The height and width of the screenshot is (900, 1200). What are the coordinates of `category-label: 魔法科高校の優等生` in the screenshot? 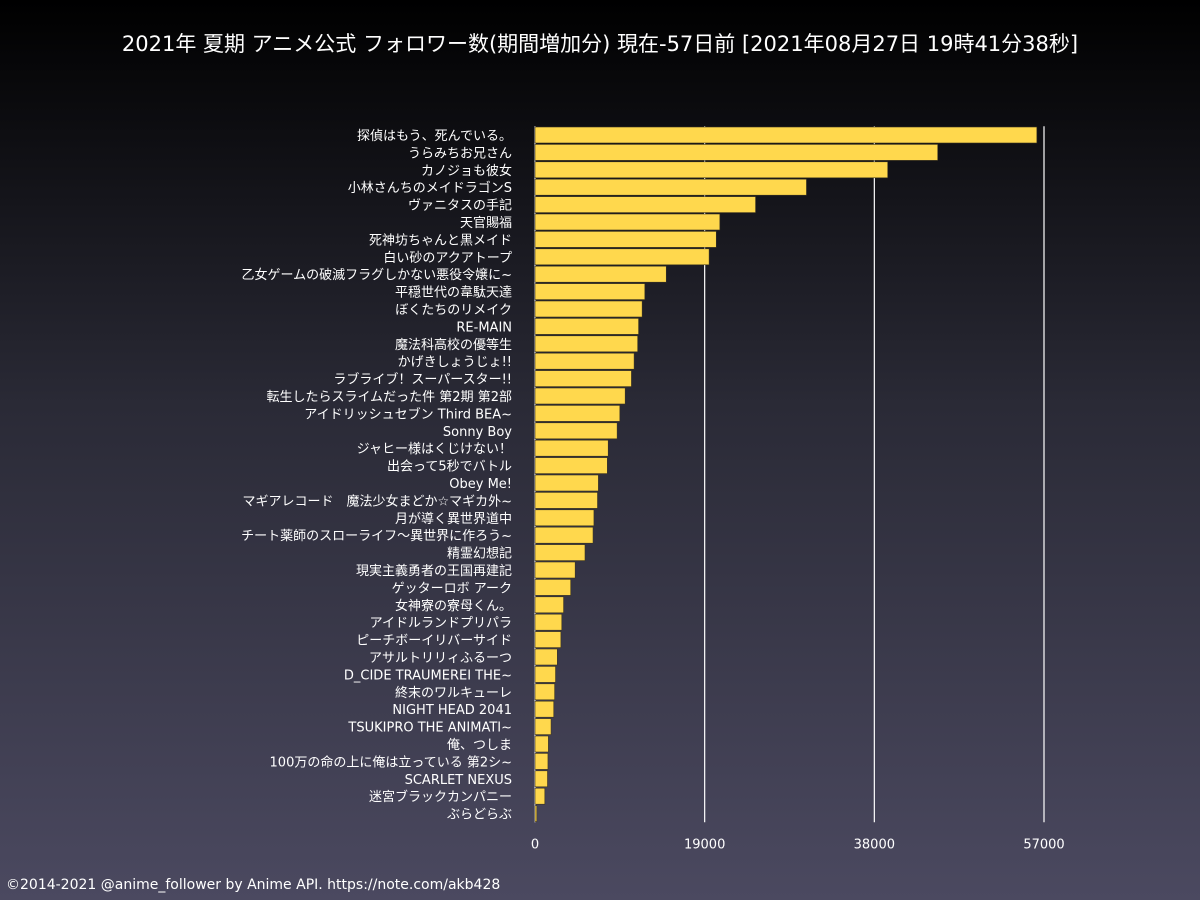 It's located at (453, 345).